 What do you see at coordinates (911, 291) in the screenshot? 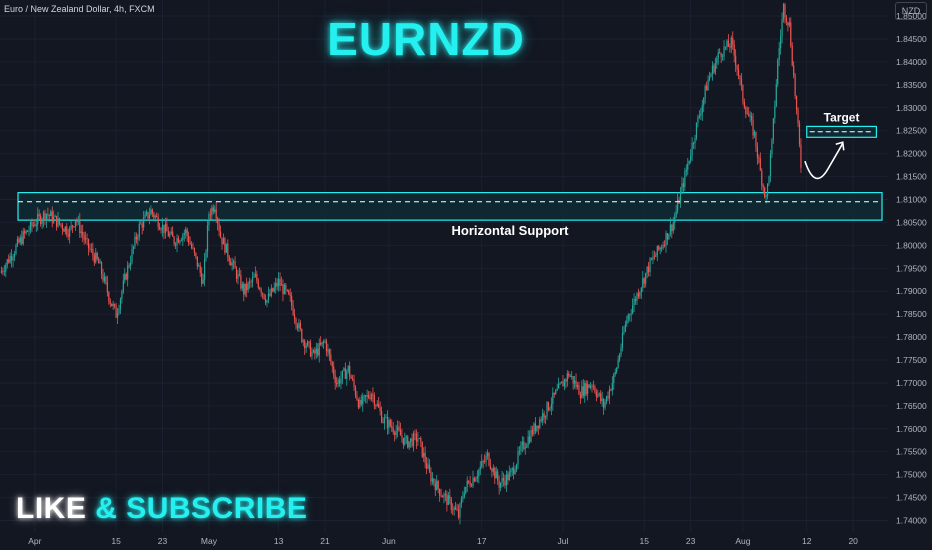
I see `price-tick-label: 1.79000` at bounding box center [911, 291].